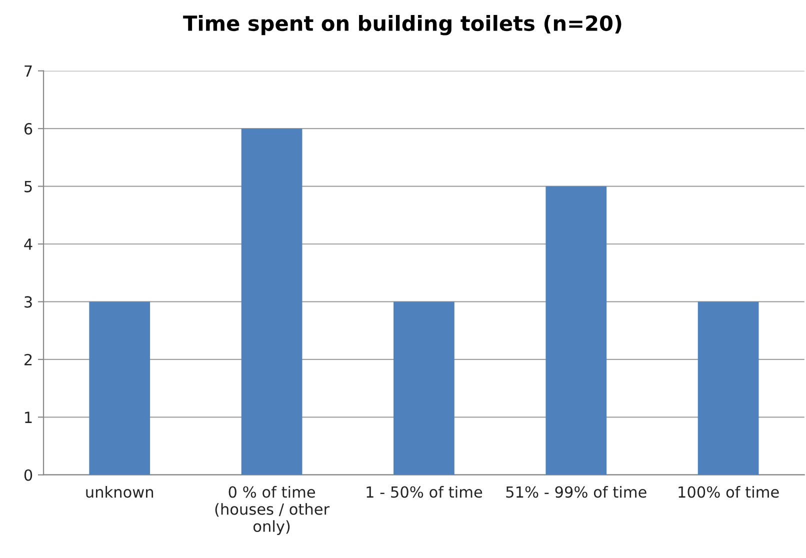 This screenshot has height=558, width=806. What do you see at coordinates (28, 360) in the screenshot?
I see `y-tick-label: 2` at bounding box center [28, 360].